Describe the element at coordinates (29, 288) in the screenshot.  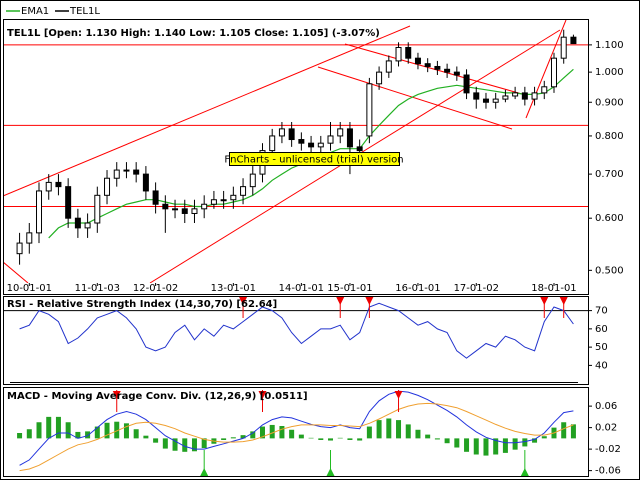
I see `x-tick-label: 10-01-01` at that location.